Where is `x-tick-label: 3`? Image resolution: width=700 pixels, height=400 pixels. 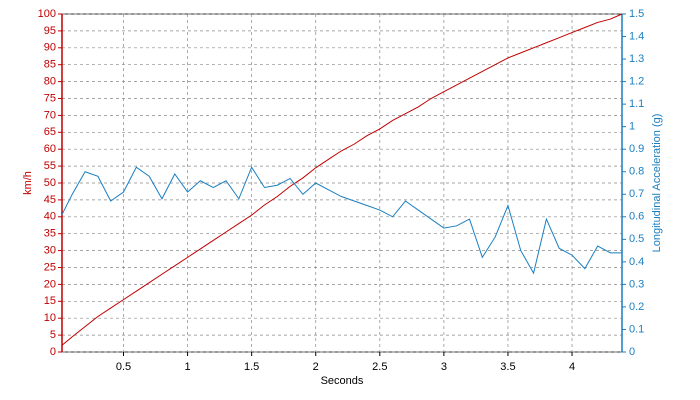 x-tick-label: 3 is located at coordinates (444, 367).